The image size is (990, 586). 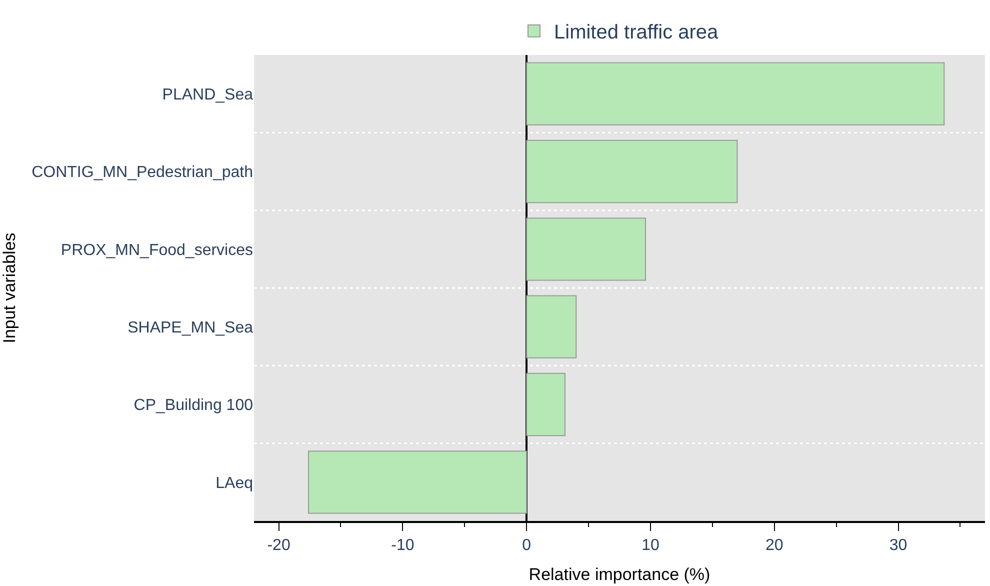 What do you see at coordinates (651, 545) in the screenshot?
I see `x-tick-label: 10` at bounding box center [651, 545].